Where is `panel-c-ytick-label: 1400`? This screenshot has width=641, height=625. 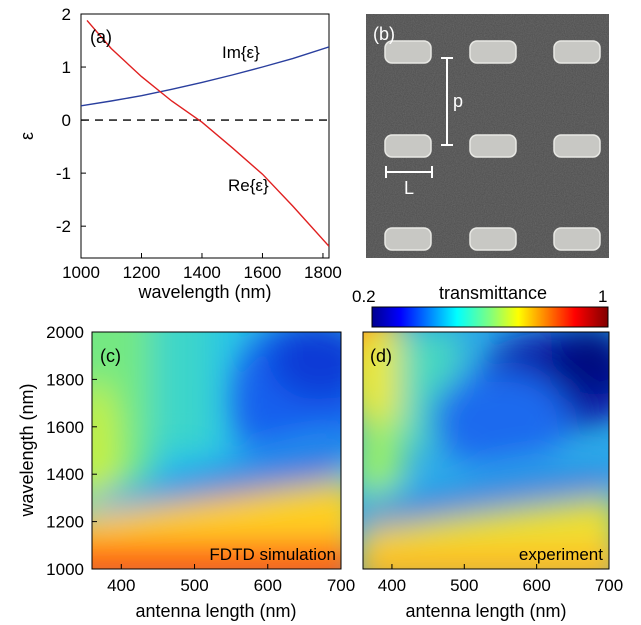
panel-c-ytick-label: 1400 is located at coordinates (65, 474).